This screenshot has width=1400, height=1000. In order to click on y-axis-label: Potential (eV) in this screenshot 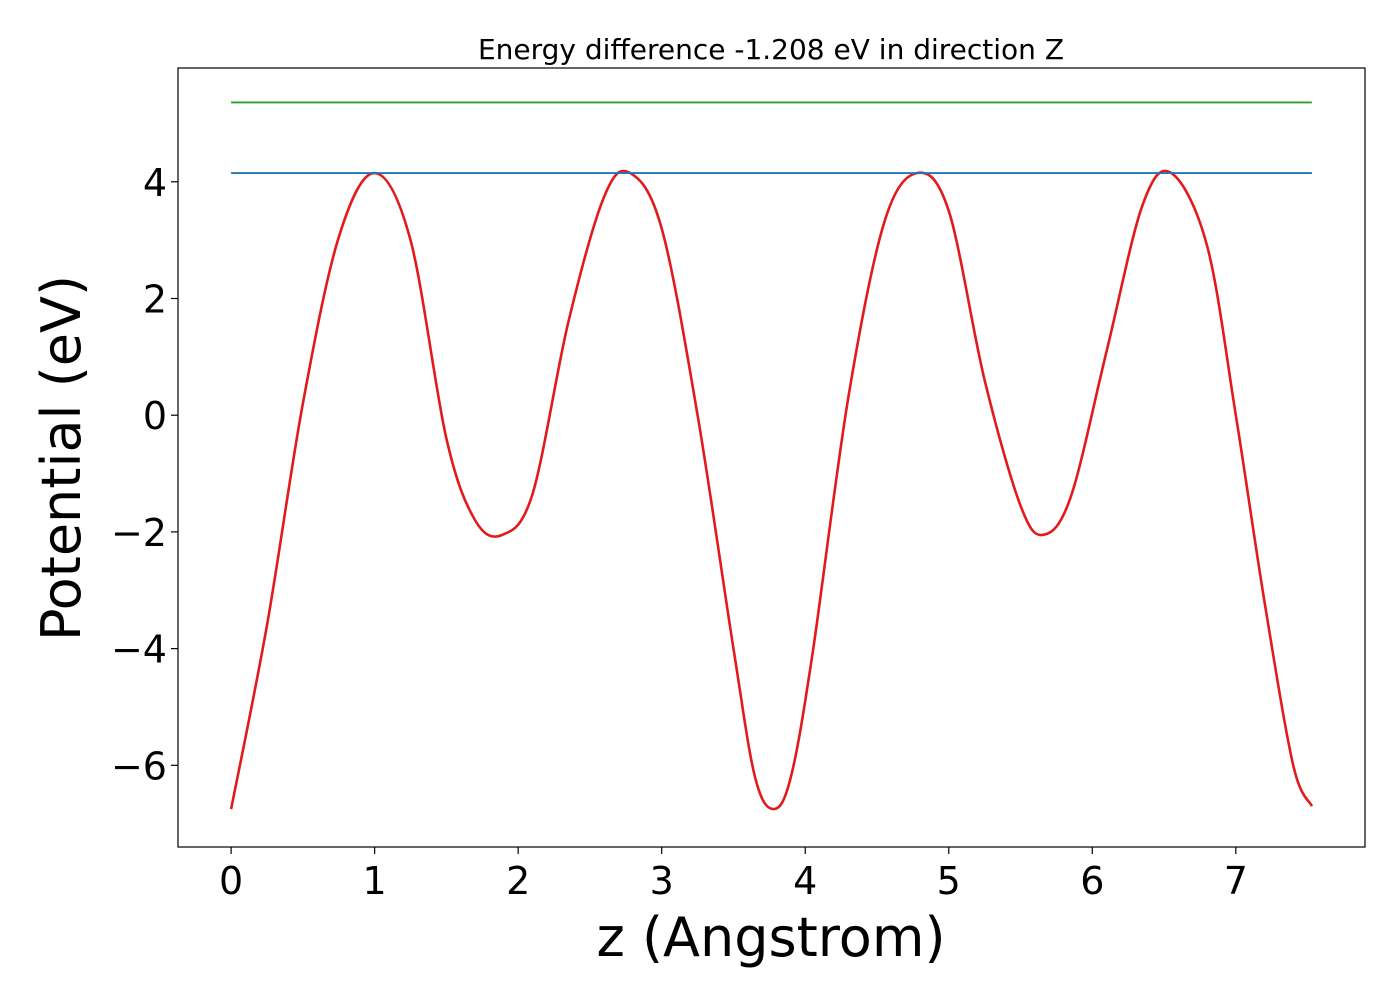, I will do `click(61, 458)`.